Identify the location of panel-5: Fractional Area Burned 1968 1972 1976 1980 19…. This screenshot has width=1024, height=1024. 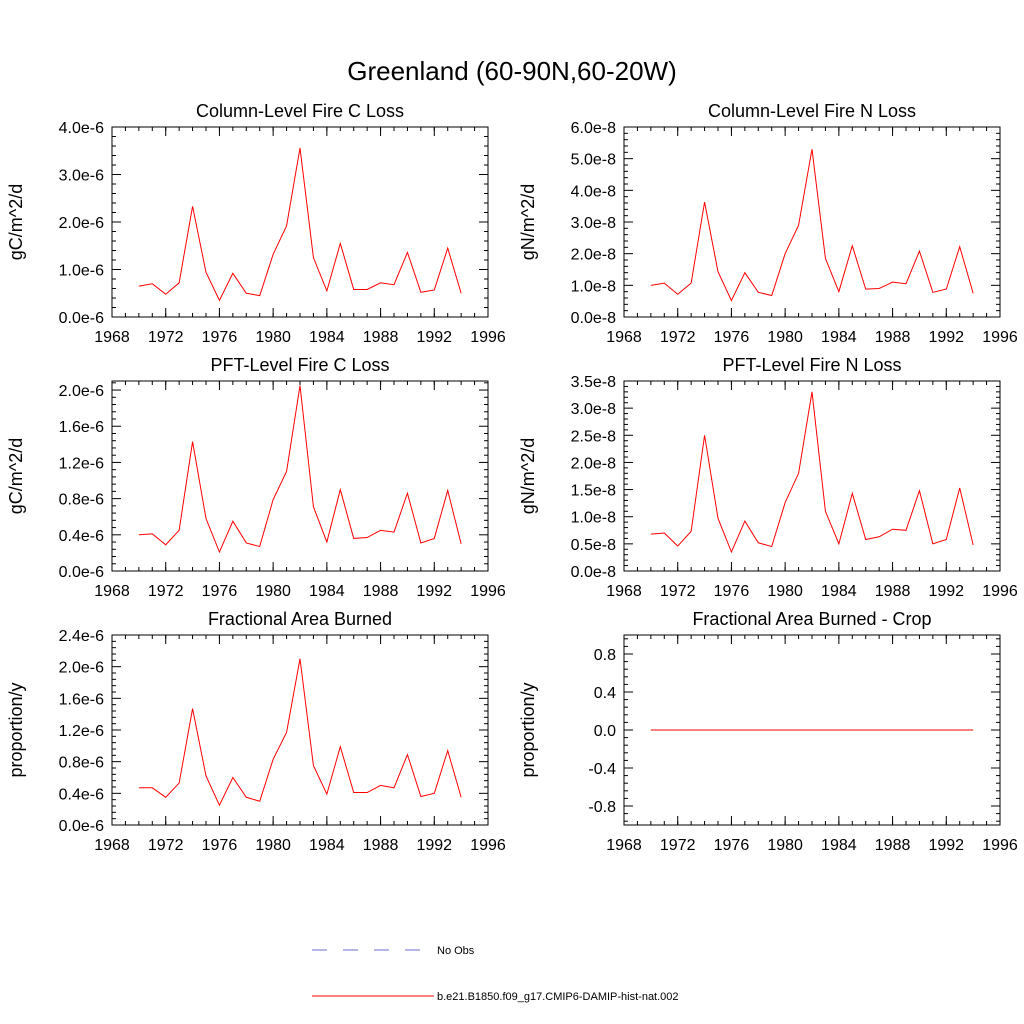
(256, 731).